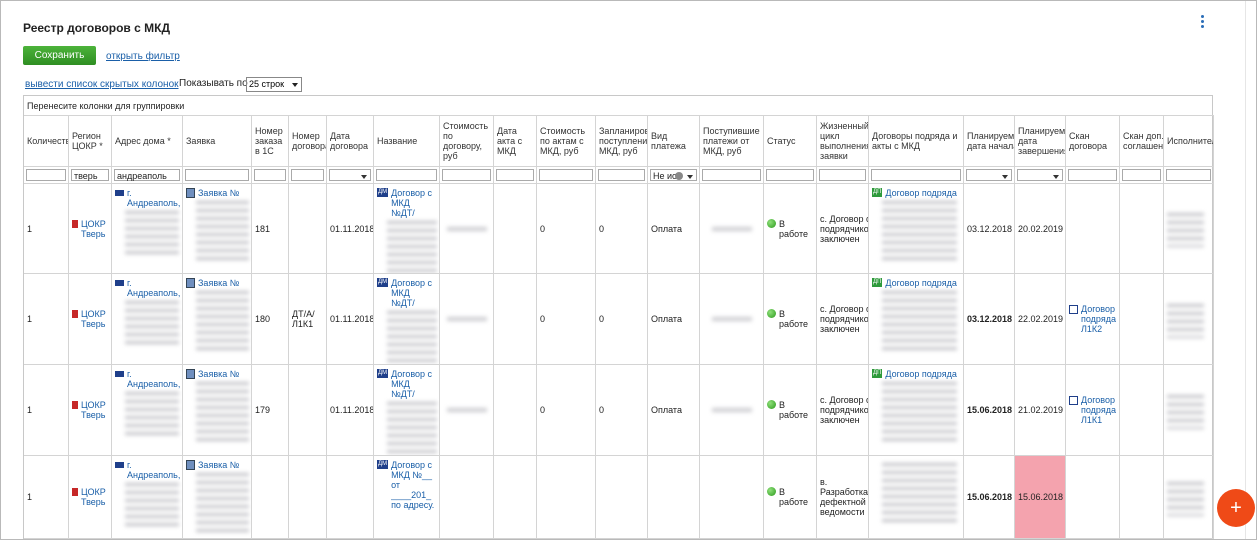  Describe the element at coordinates (143, 56) in the screenshot. I see `filter-link: открыть фильтр` at that location.